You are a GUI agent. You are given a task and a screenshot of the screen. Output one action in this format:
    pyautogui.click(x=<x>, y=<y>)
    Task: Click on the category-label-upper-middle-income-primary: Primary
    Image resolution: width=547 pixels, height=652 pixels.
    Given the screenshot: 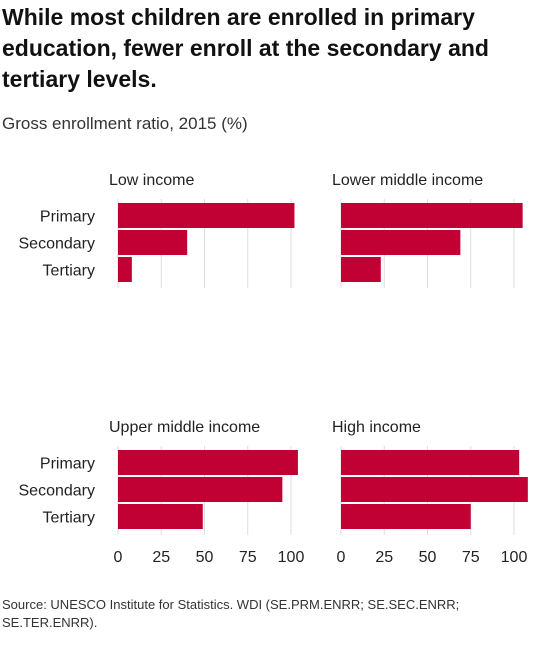 What is the action you would take?
    pyautogui.click(x=67, y=464)
    